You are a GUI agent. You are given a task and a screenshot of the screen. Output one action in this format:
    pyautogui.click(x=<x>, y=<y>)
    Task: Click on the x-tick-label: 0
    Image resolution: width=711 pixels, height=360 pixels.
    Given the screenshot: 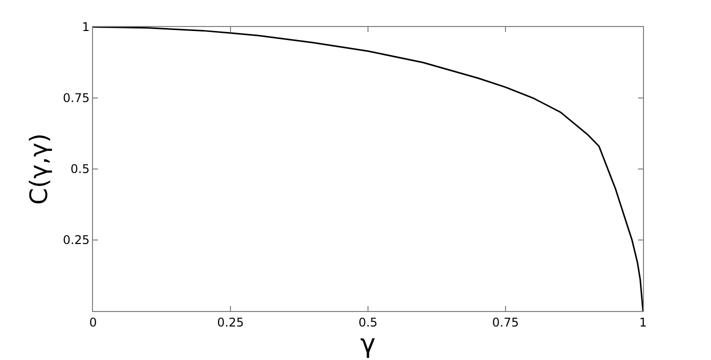 What is the action you would take?
    pyautogui.click(x=93, y=322)
    